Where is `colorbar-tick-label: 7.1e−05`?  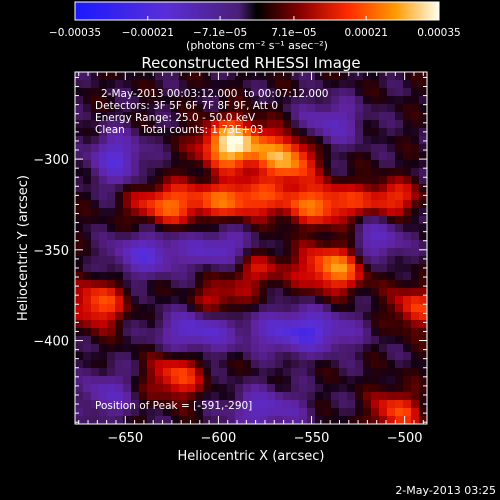 colorbar-tick-label: 7.1e−05 is located at coordinates (293, 33).